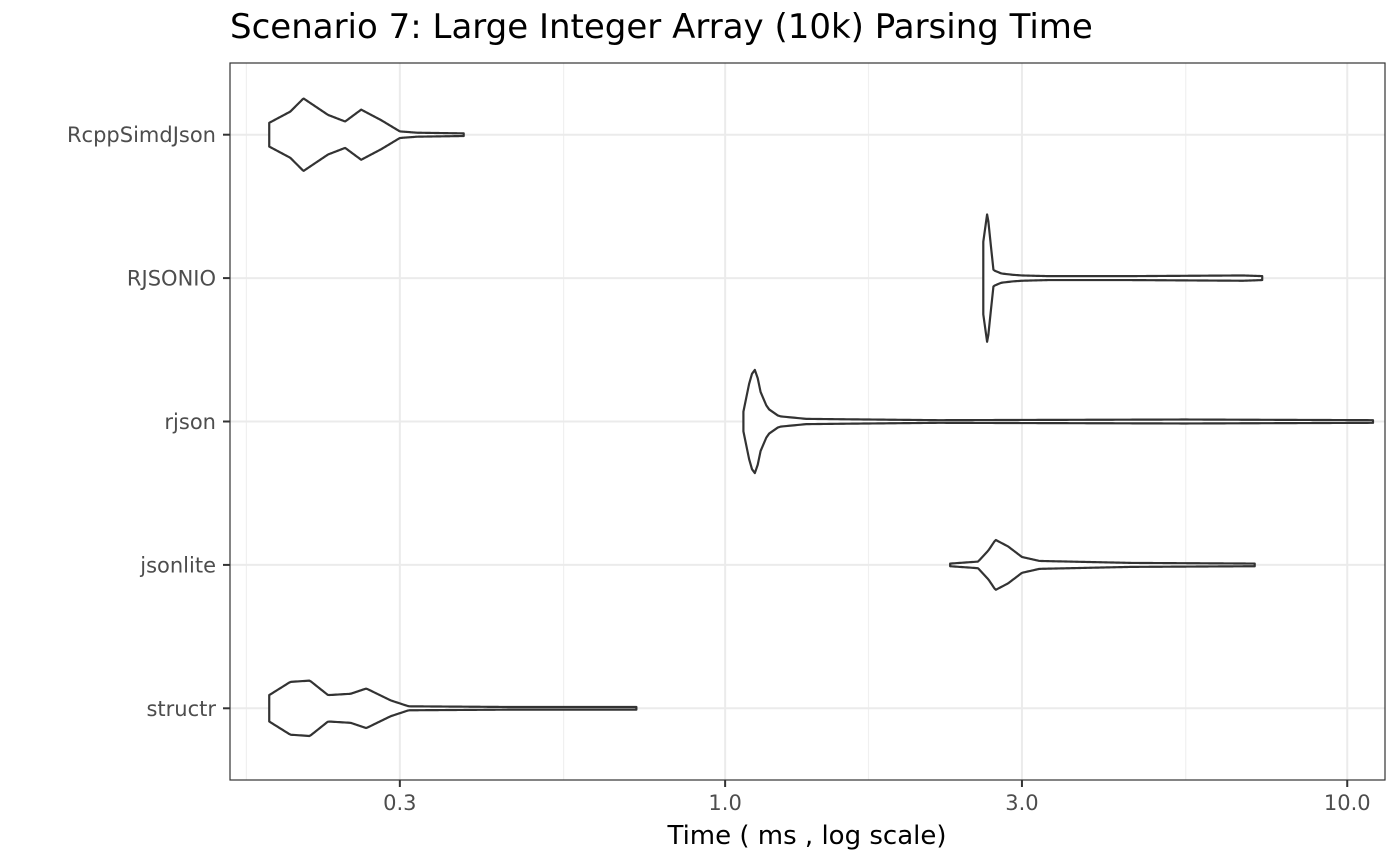 This screenshot has height=865, width=1400. Describe the element at coordinates (1102, 564) in the screenshot. I see `violin-jsonlite` at that location.